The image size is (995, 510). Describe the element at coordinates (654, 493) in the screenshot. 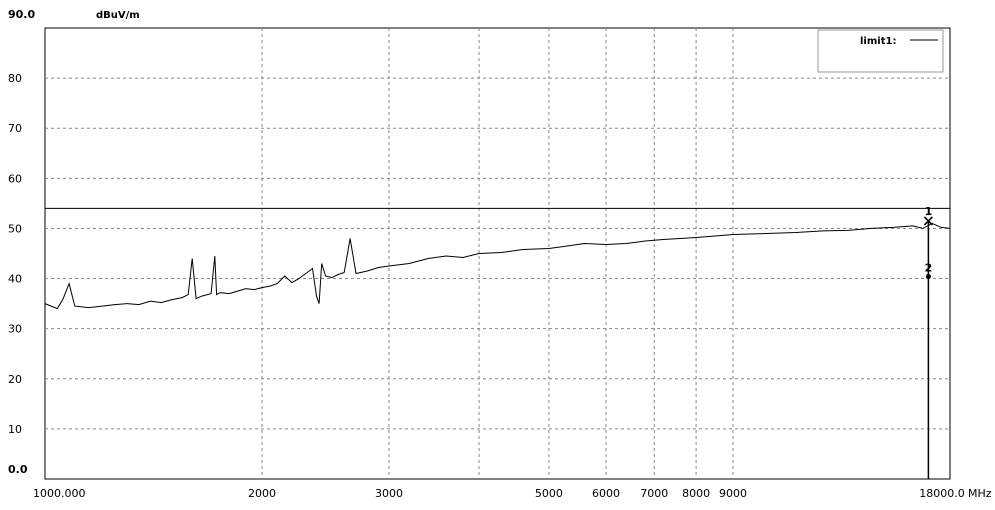

I see `x-tick-label: 7000` at that location.